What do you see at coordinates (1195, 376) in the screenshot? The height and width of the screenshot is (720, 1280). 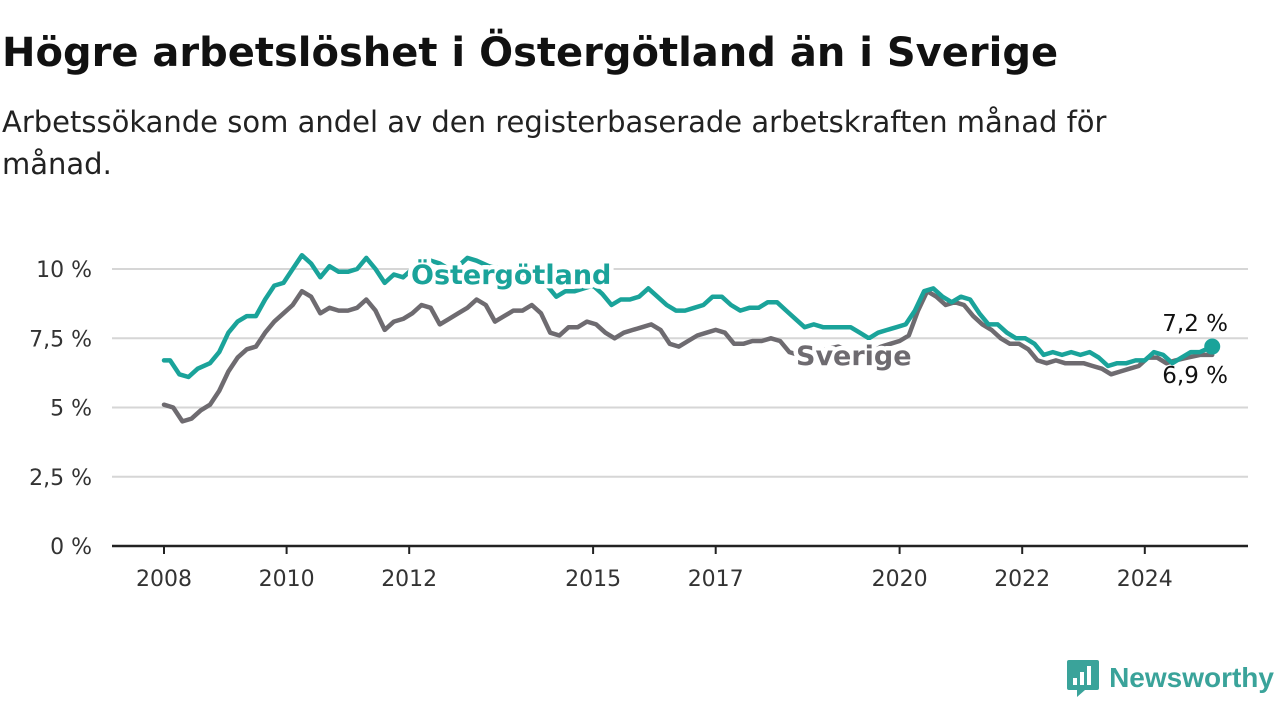 I see `end-label-sverige: 6,9 %` at bounding box center [1195, 376].